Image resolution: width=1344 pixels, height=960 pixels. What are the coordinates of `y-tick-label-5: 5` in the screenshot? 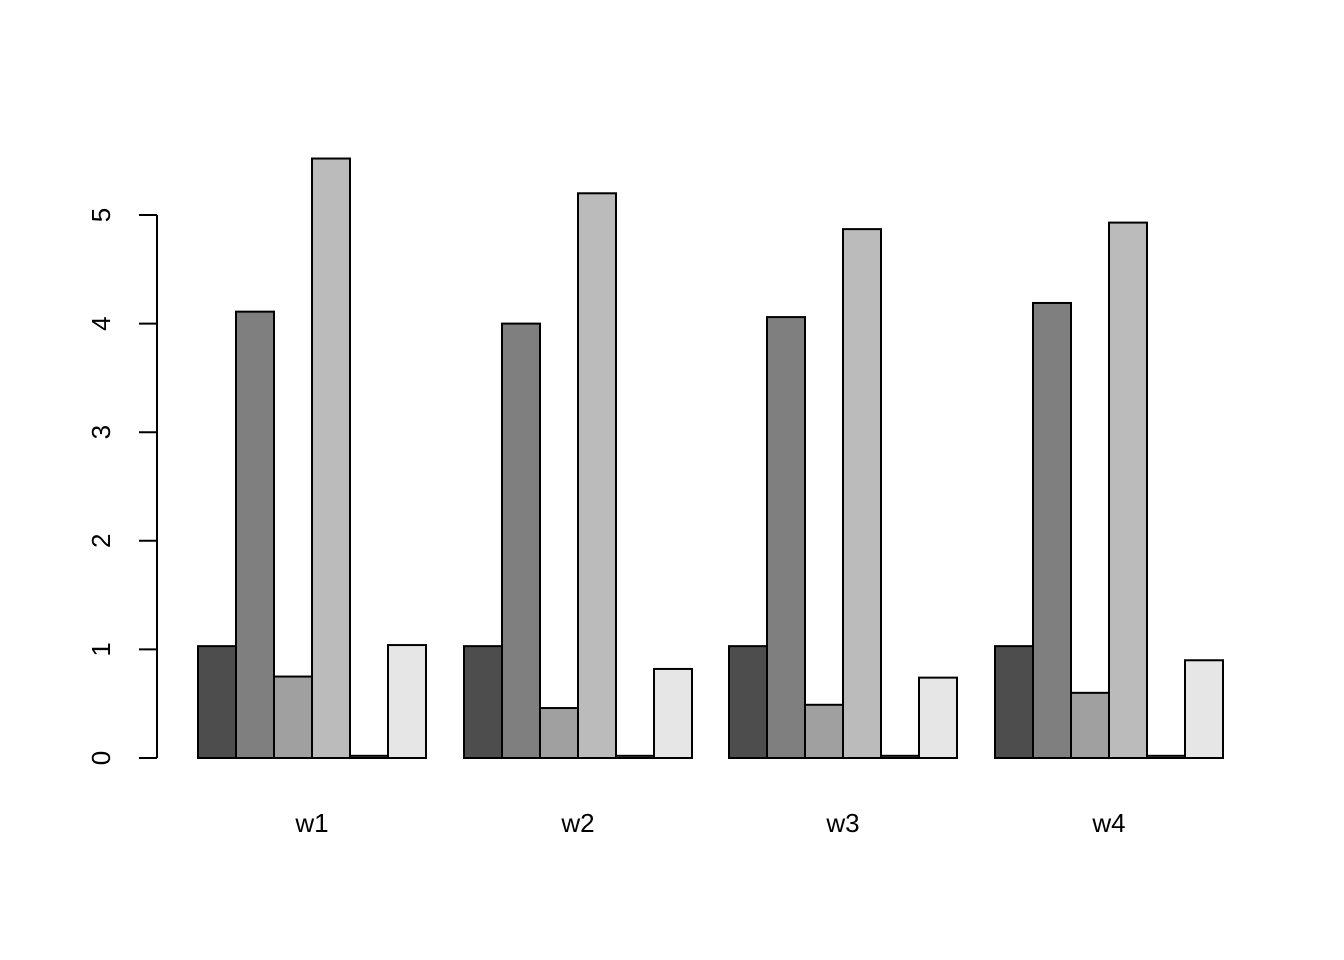 It's located at (101, 215).